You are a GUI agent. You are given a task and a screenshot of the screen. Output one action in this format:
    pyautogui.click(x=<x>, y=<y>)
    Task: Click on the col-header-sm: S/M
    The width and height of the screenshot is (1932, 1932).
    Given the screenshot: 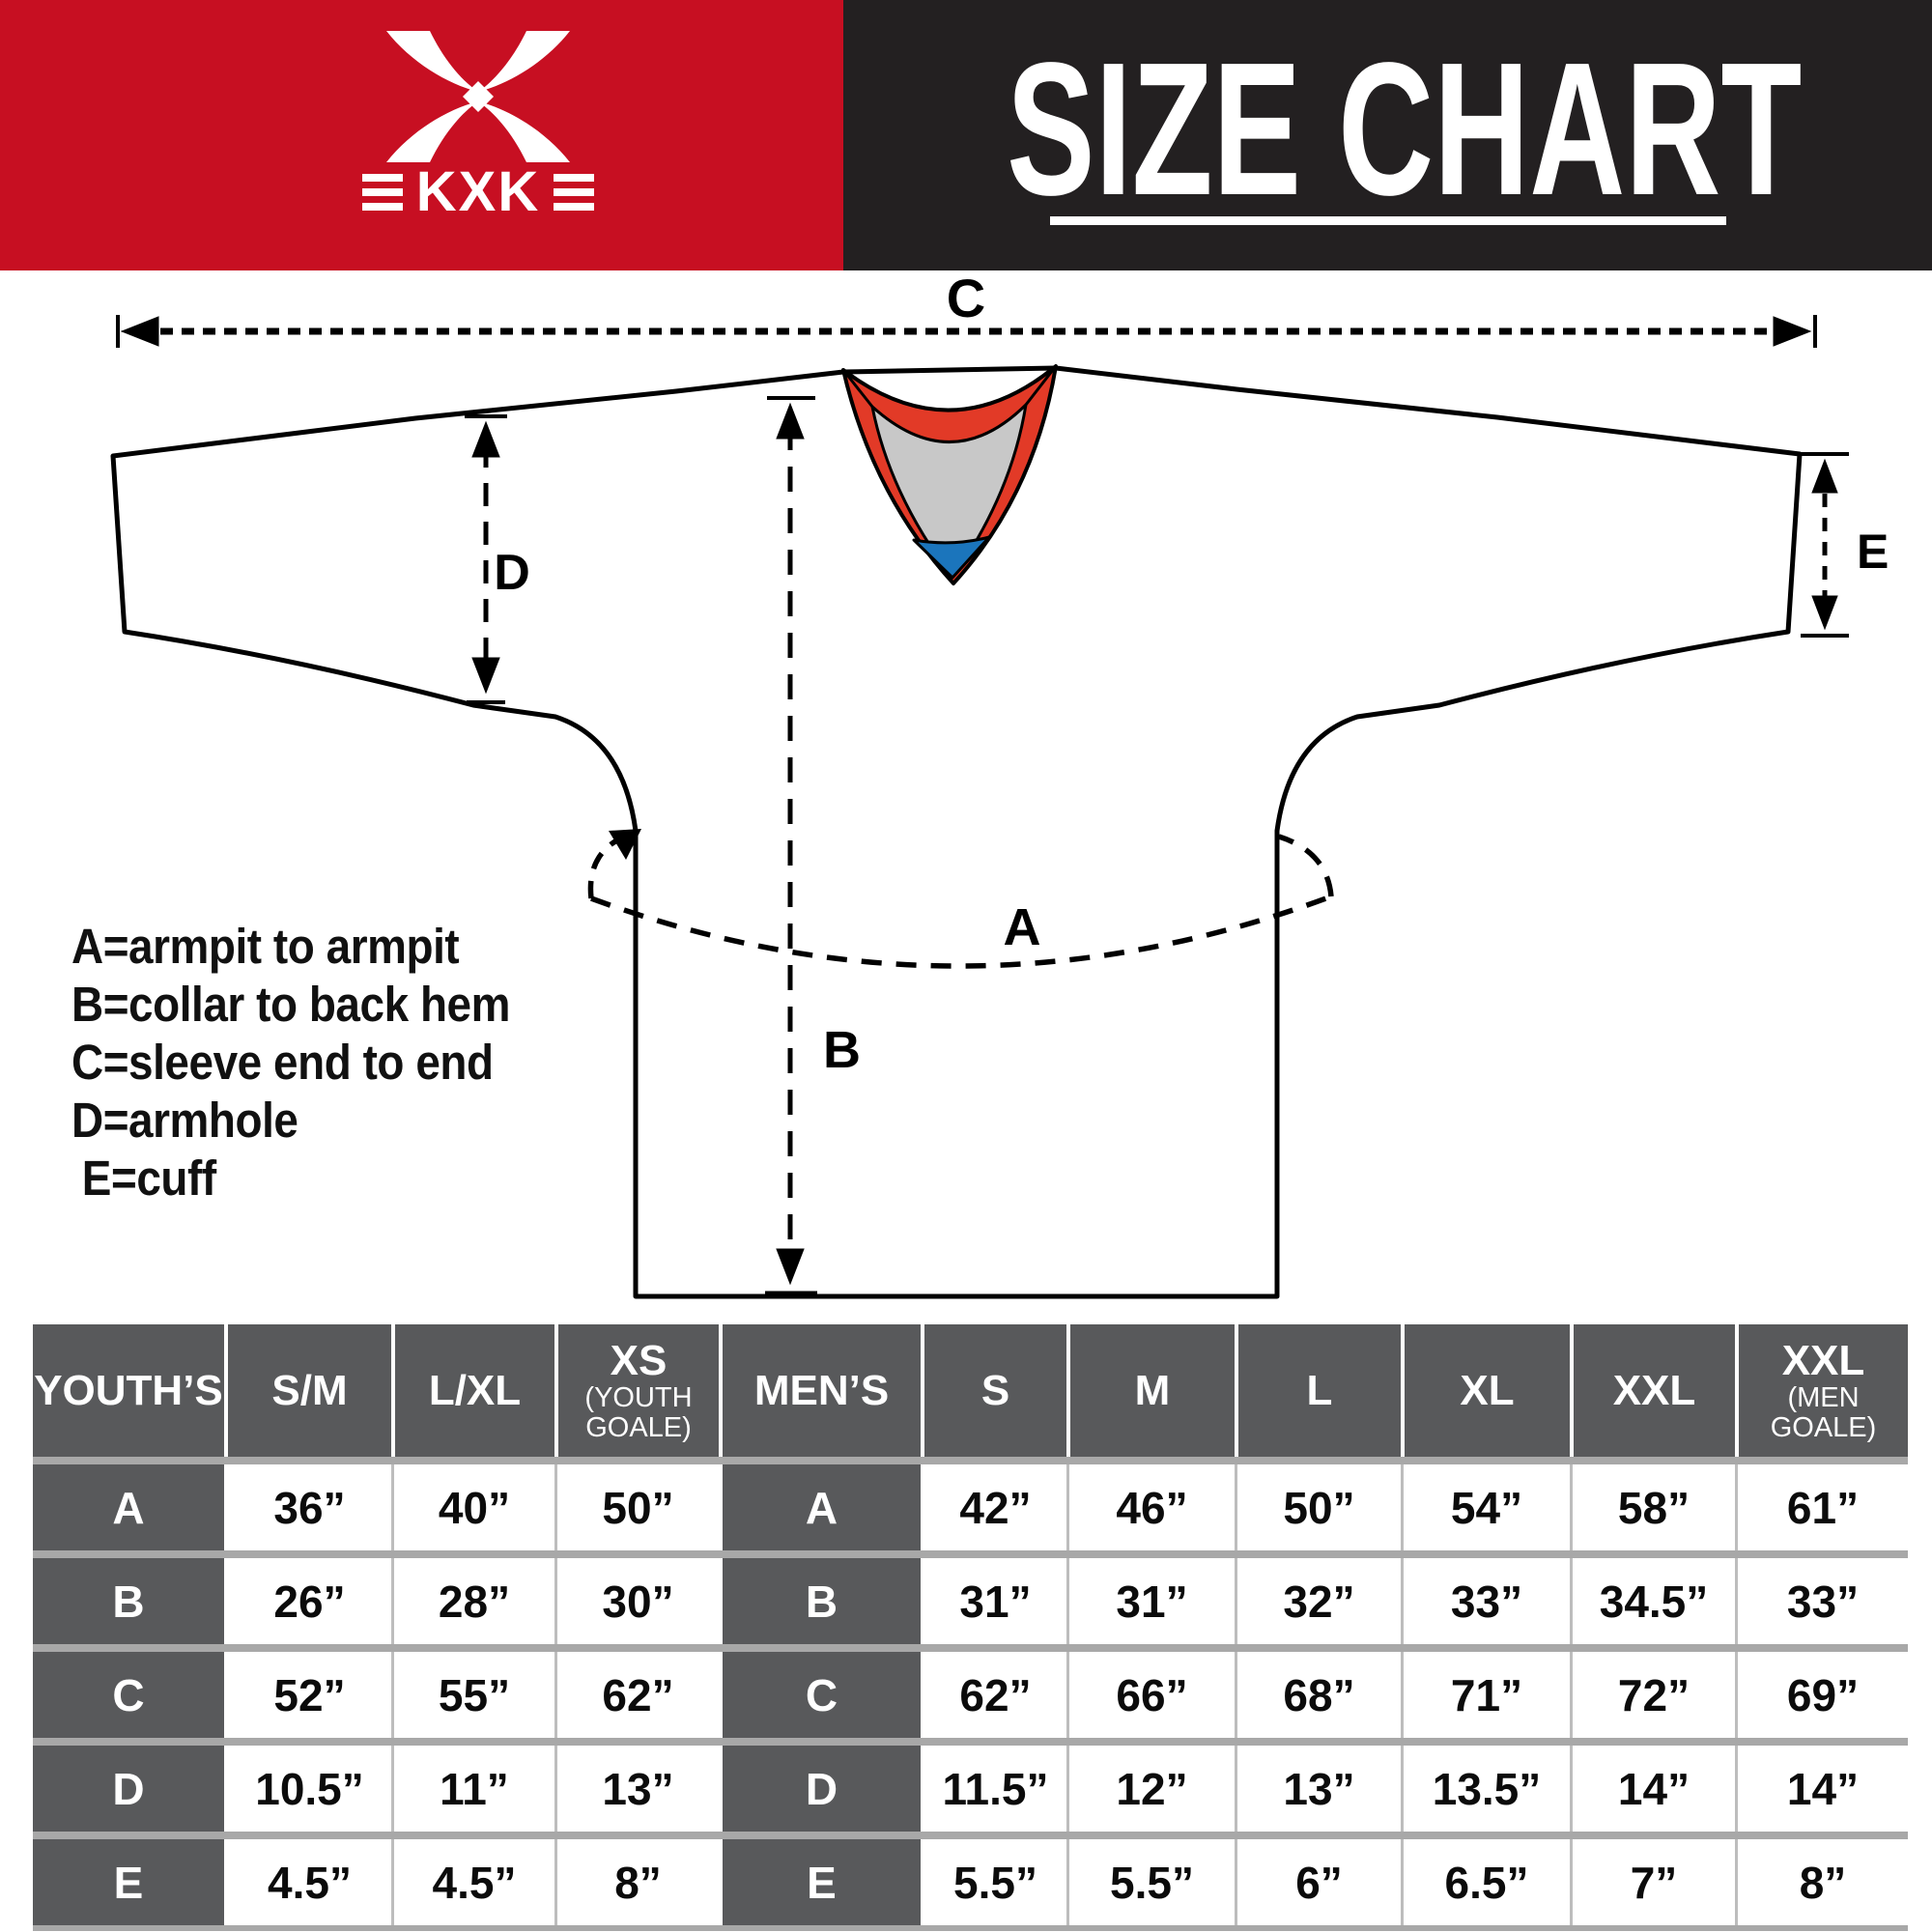 What is the action you would take?
    pyautogui.click(x=307, y=1390)
    